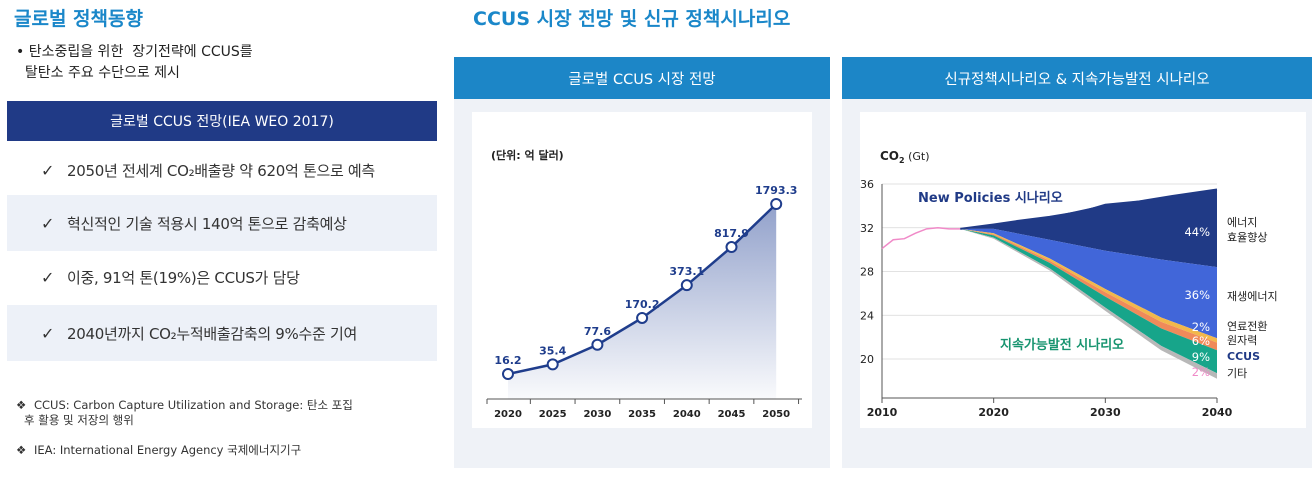 The image size is (1316, 478). Describe the element at coordinates (1252, 296) in the screenshot. I see `band-label: 재생에너지` at that location.